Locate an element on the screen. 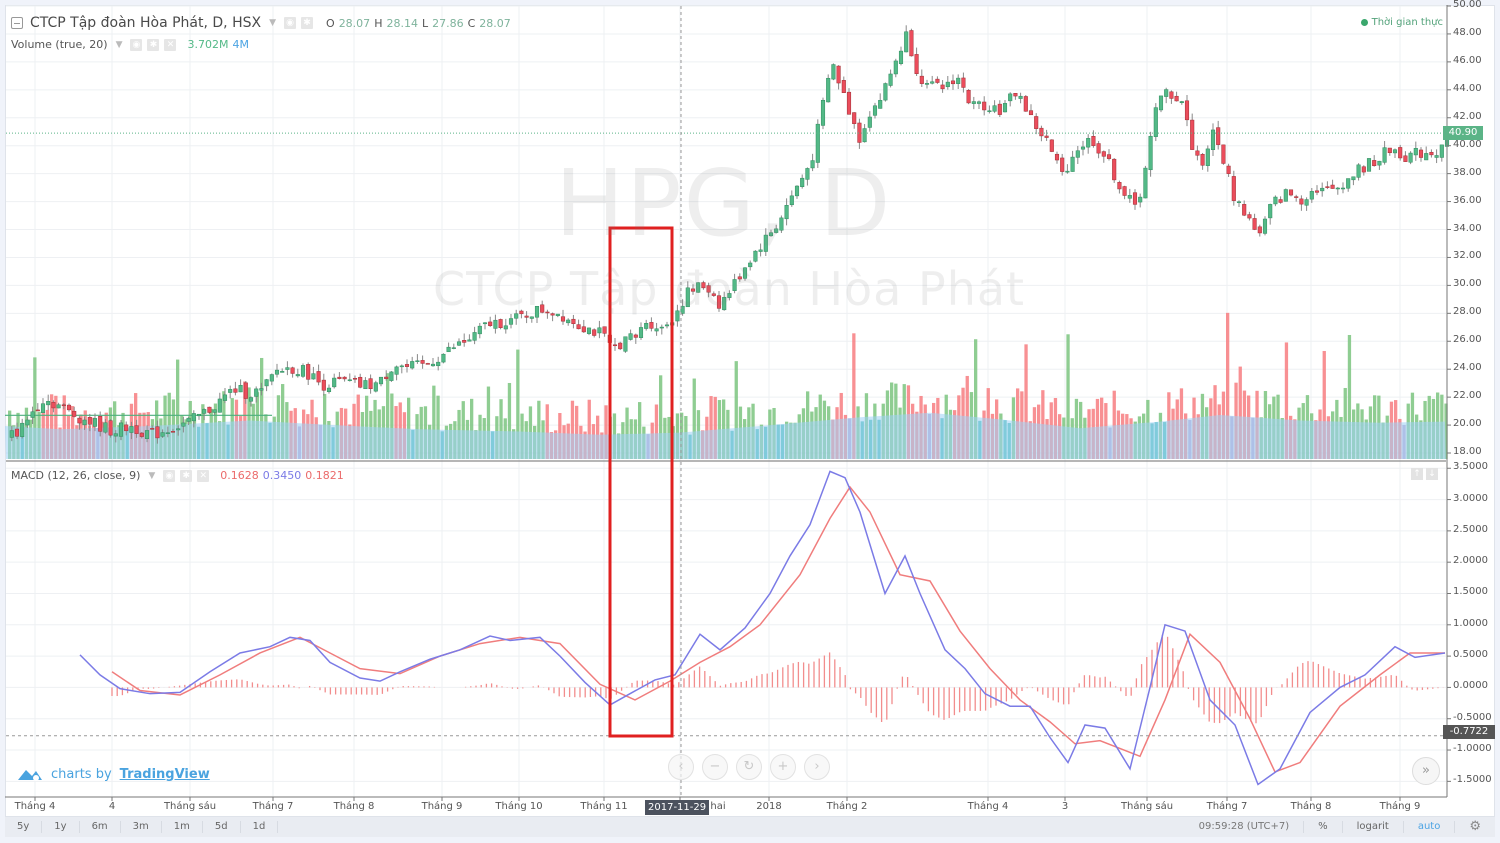  tradingview-branding: charts by TradingView is located at coordinates (113, 774).